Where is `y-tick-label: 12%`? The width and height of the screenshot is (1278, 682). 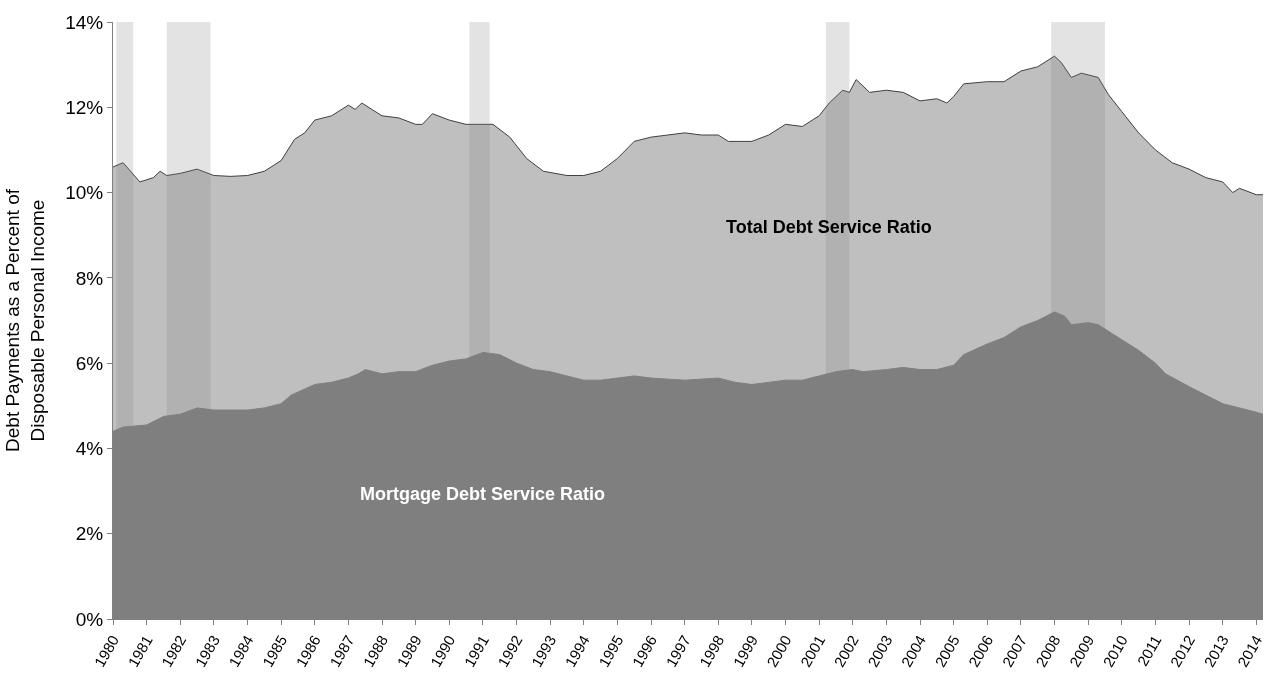 y-tick-label: 12% is located at coordinates (84, 107).